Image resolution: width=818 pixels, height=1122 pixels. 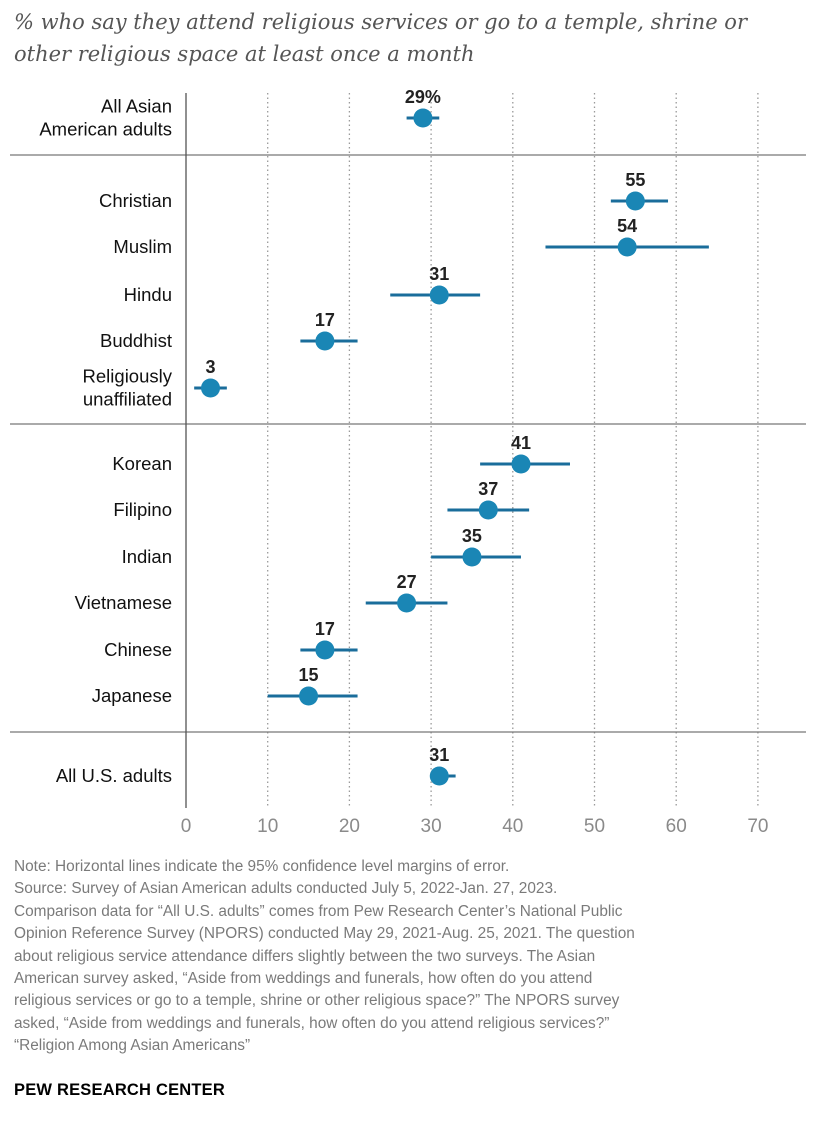 What do you see at coordinates (431, 826) in the screenshot?
I see `x-tick-label: 30` at bounding box center [431, 826].